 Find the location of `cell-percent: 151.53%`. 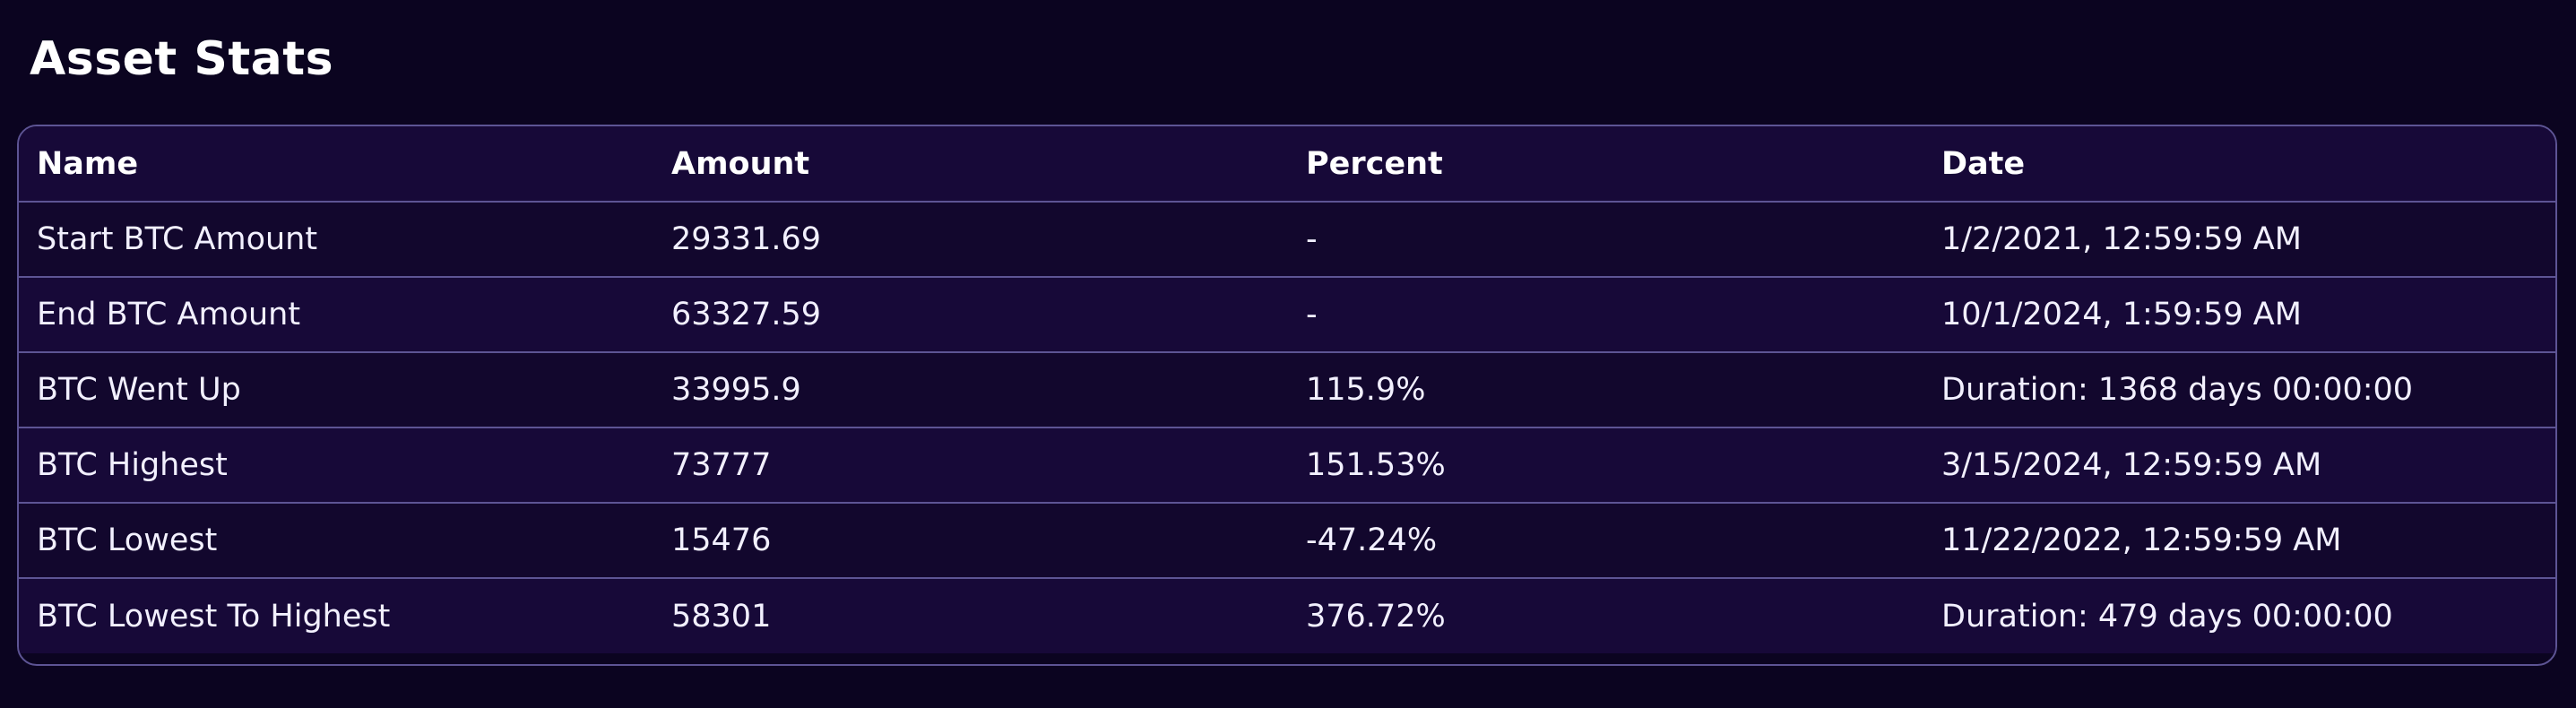

cell-percent: 151.53% is located at coordinates (1605, 465).